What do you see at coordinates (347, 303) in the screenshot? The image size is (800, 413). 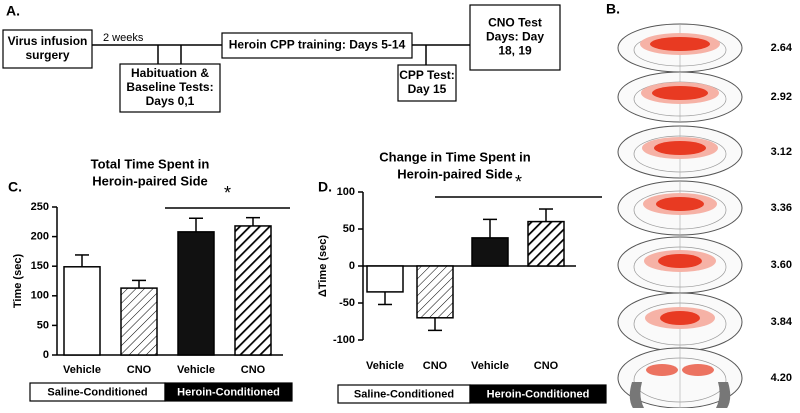 I see `y-tick-label: -50` at bounding box center [347, 303].